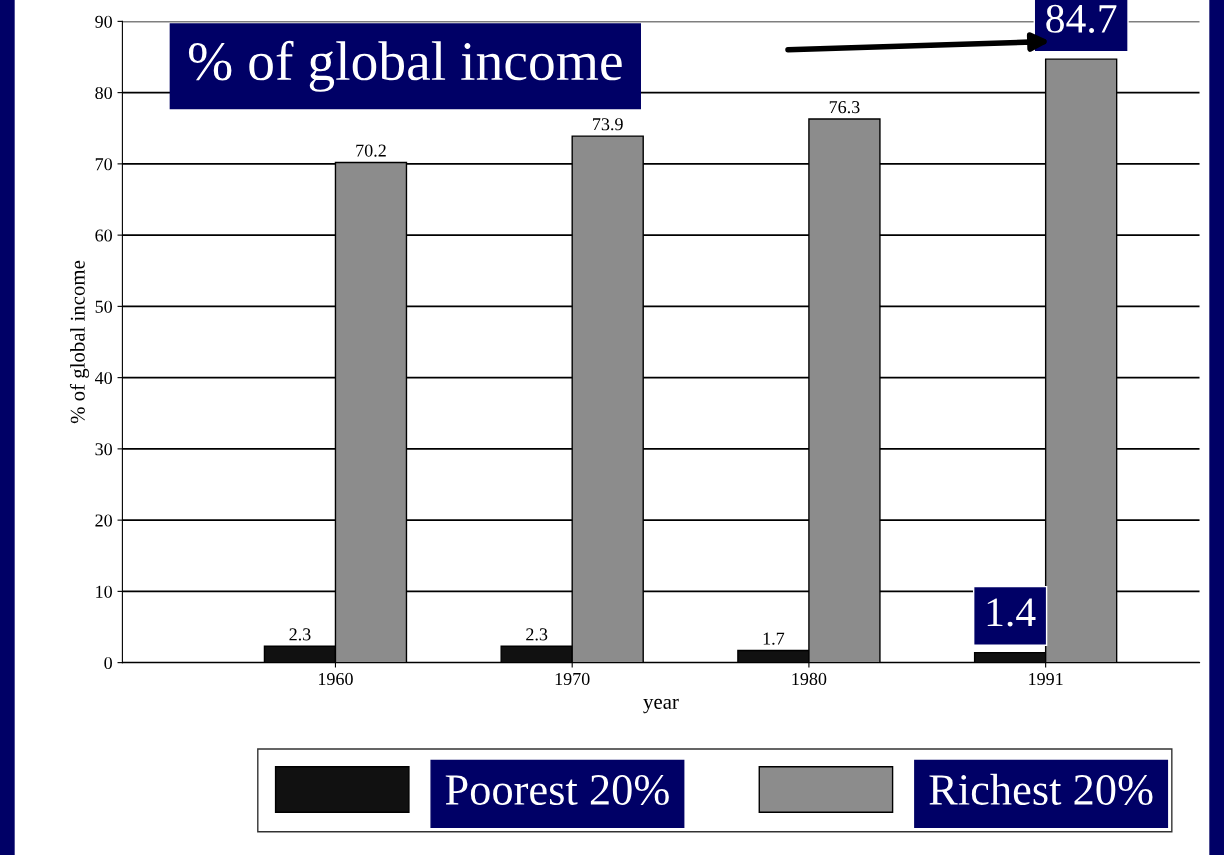  Describe the element at coordinates (79, 342) in the screenshot. I see `y-axis-title: % of global income` at that location.